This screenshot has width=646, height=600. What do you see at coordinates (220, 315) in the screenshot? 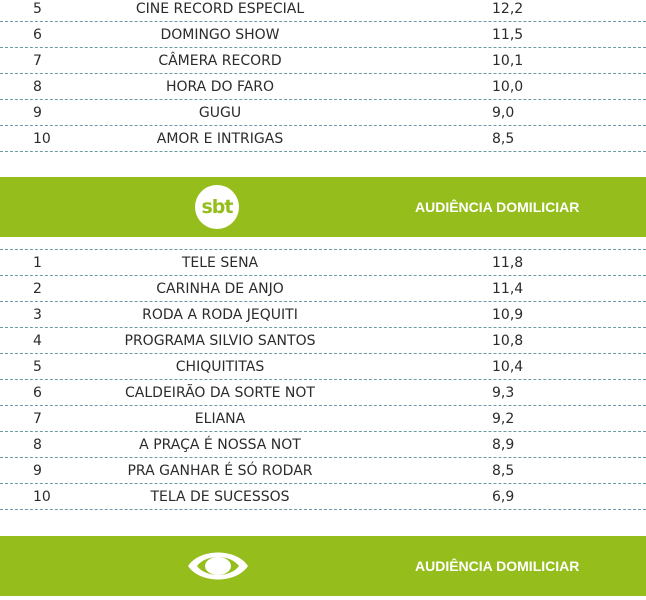
I see `program-name: RODA A RODA JEQUITI` at bounding box center [220, 315].